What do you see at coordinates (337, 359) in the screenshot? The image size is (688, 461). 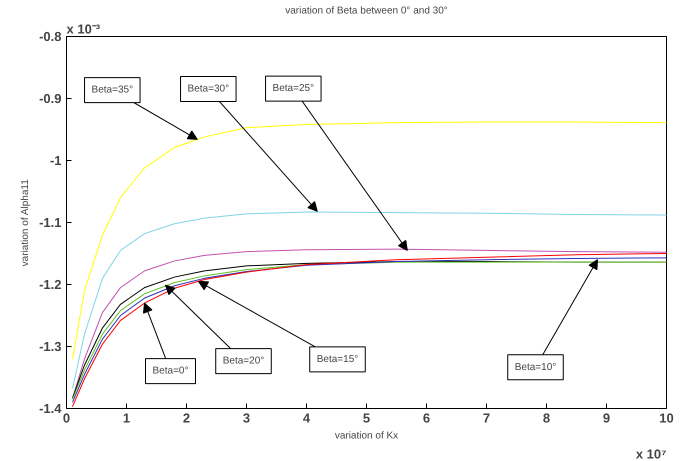 I see `annotation: Beta=15°` at bounding box center [337, 359].